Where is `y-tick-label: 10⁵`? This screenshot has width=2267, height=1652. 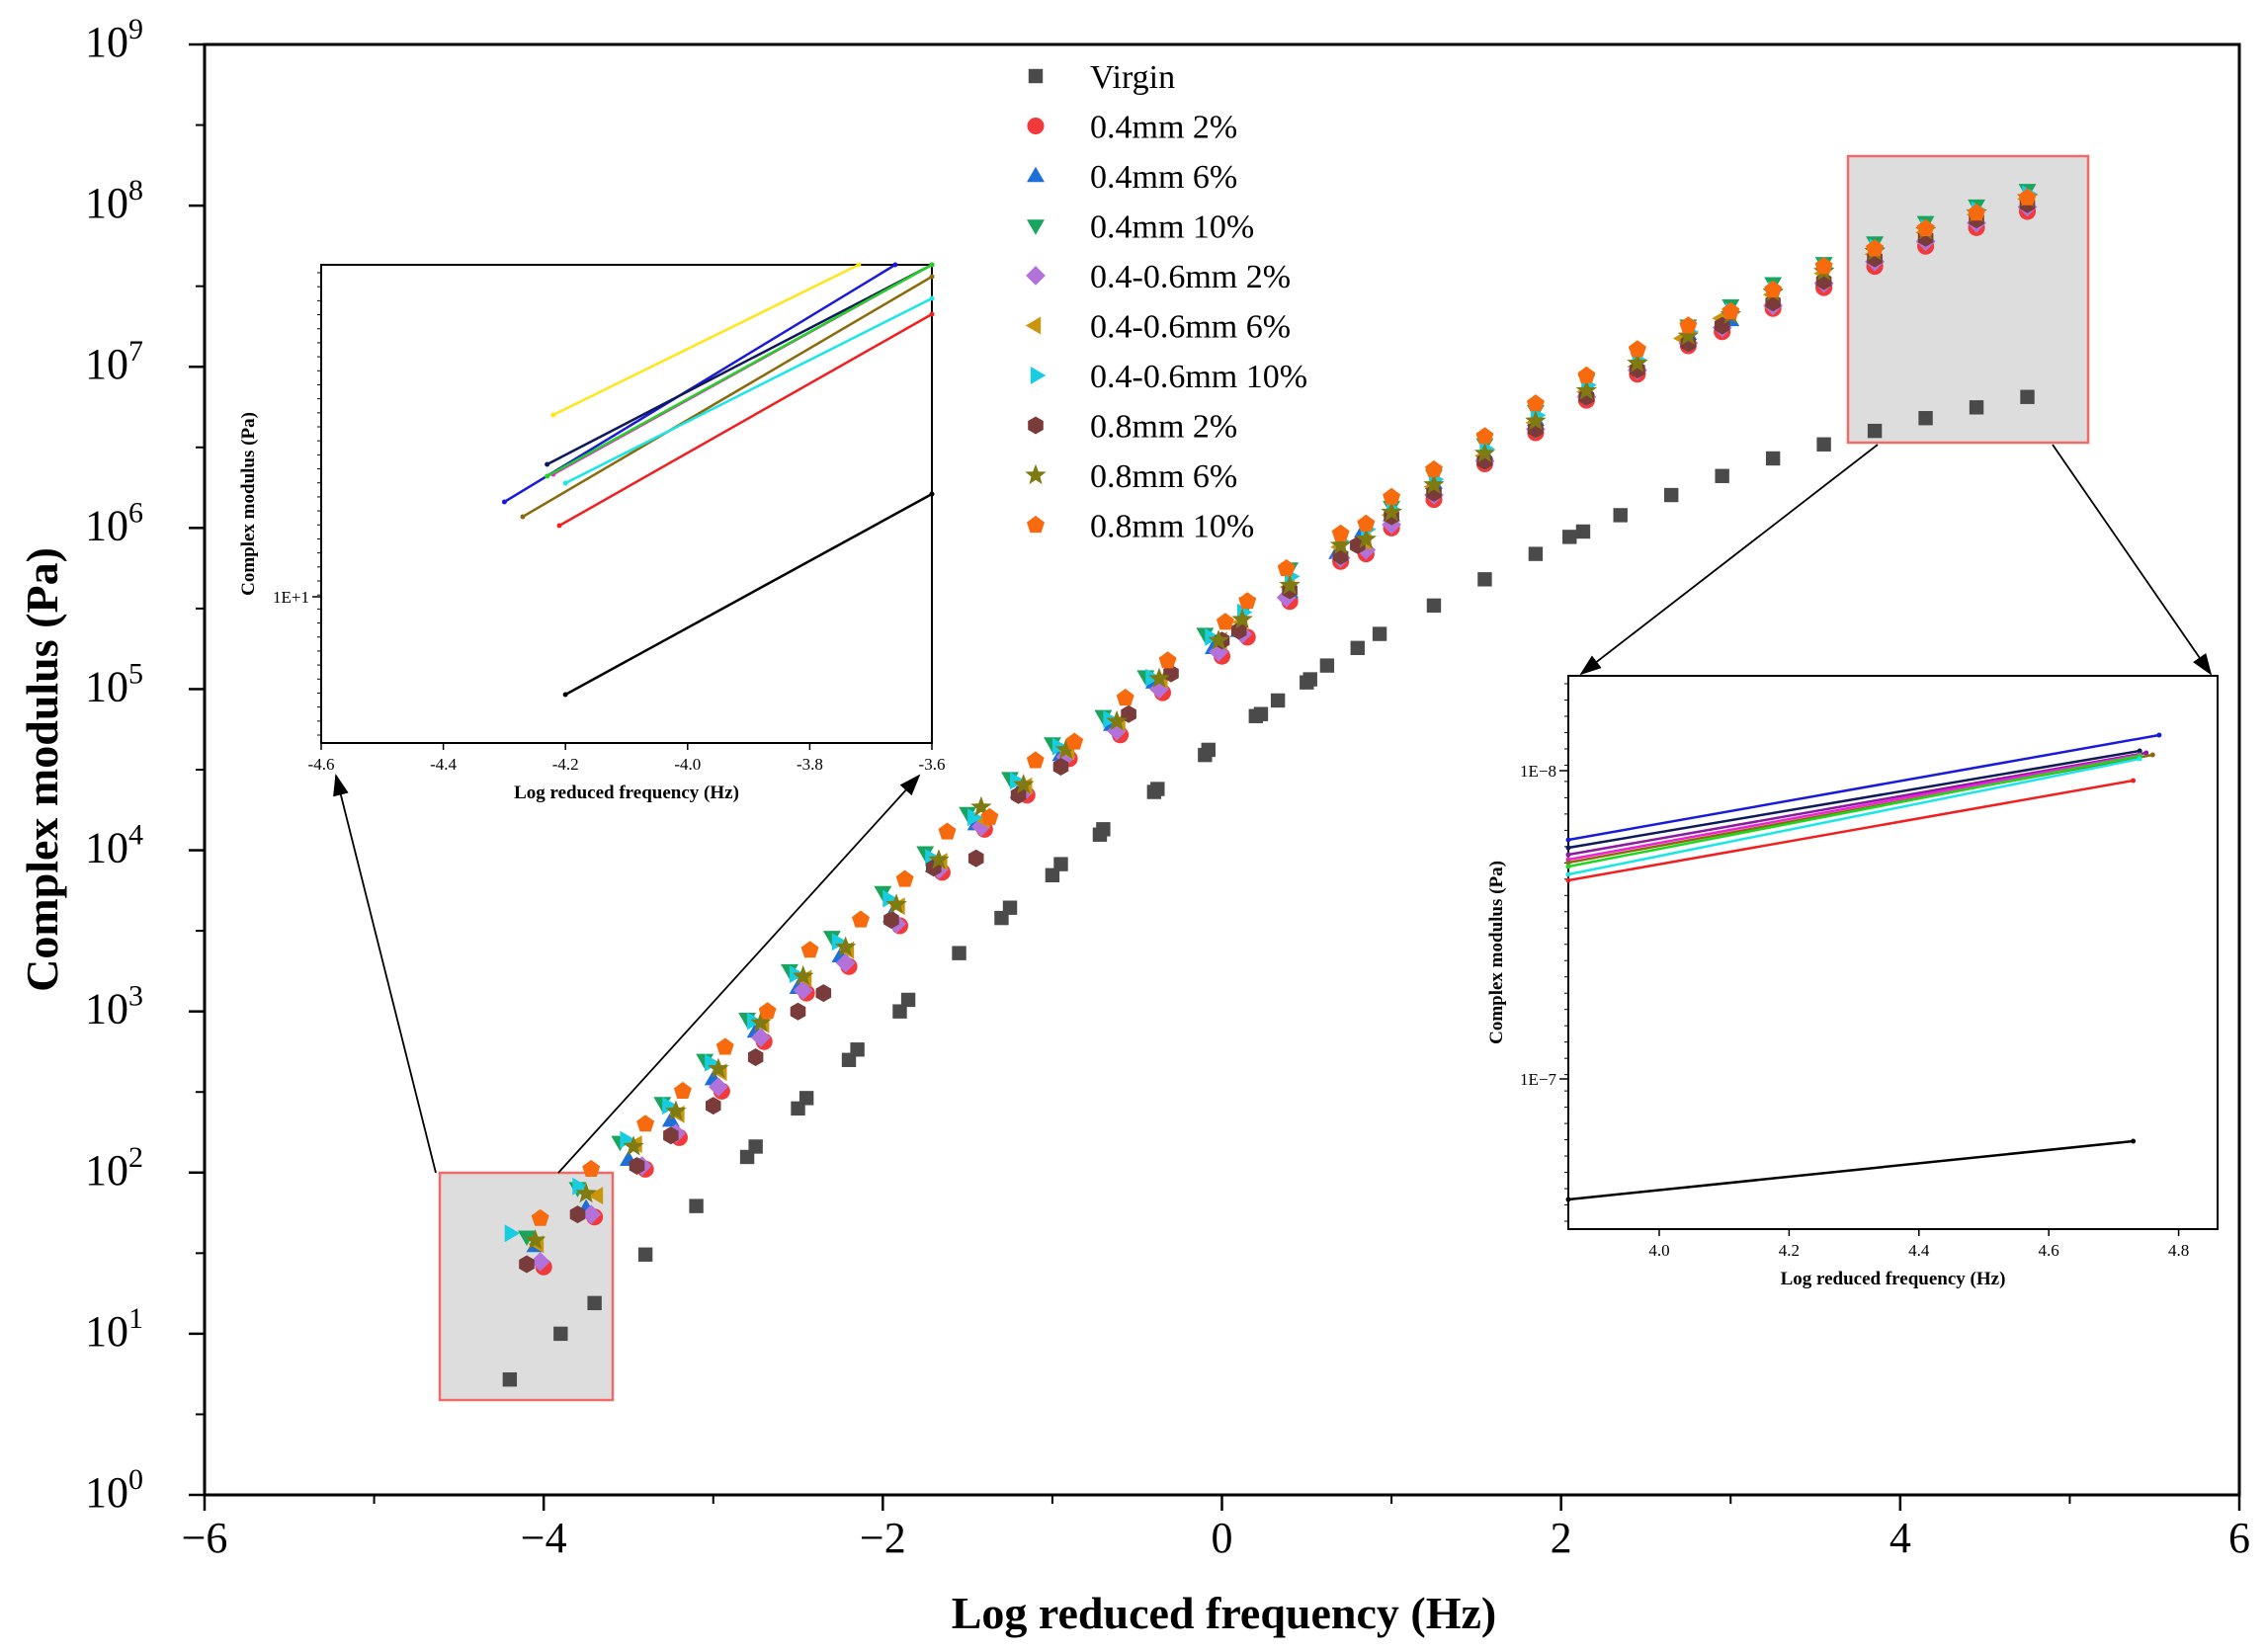
y-tick-label: 10⁵ is located at coordinates (114, 683).